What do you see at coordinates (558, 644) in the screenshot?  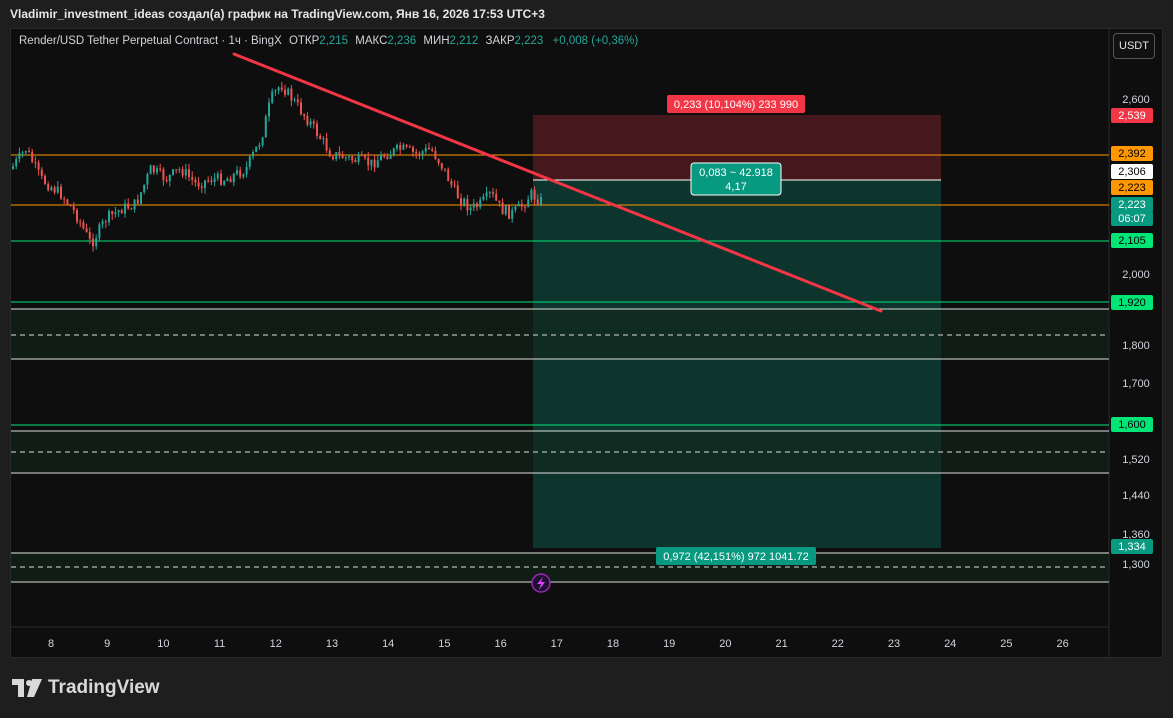 I see `time-axis: 8 9 10 11 12 13 14 15 16 17 18 19 20 21 22 23 24 25 26` at bounding box center [558, 644].